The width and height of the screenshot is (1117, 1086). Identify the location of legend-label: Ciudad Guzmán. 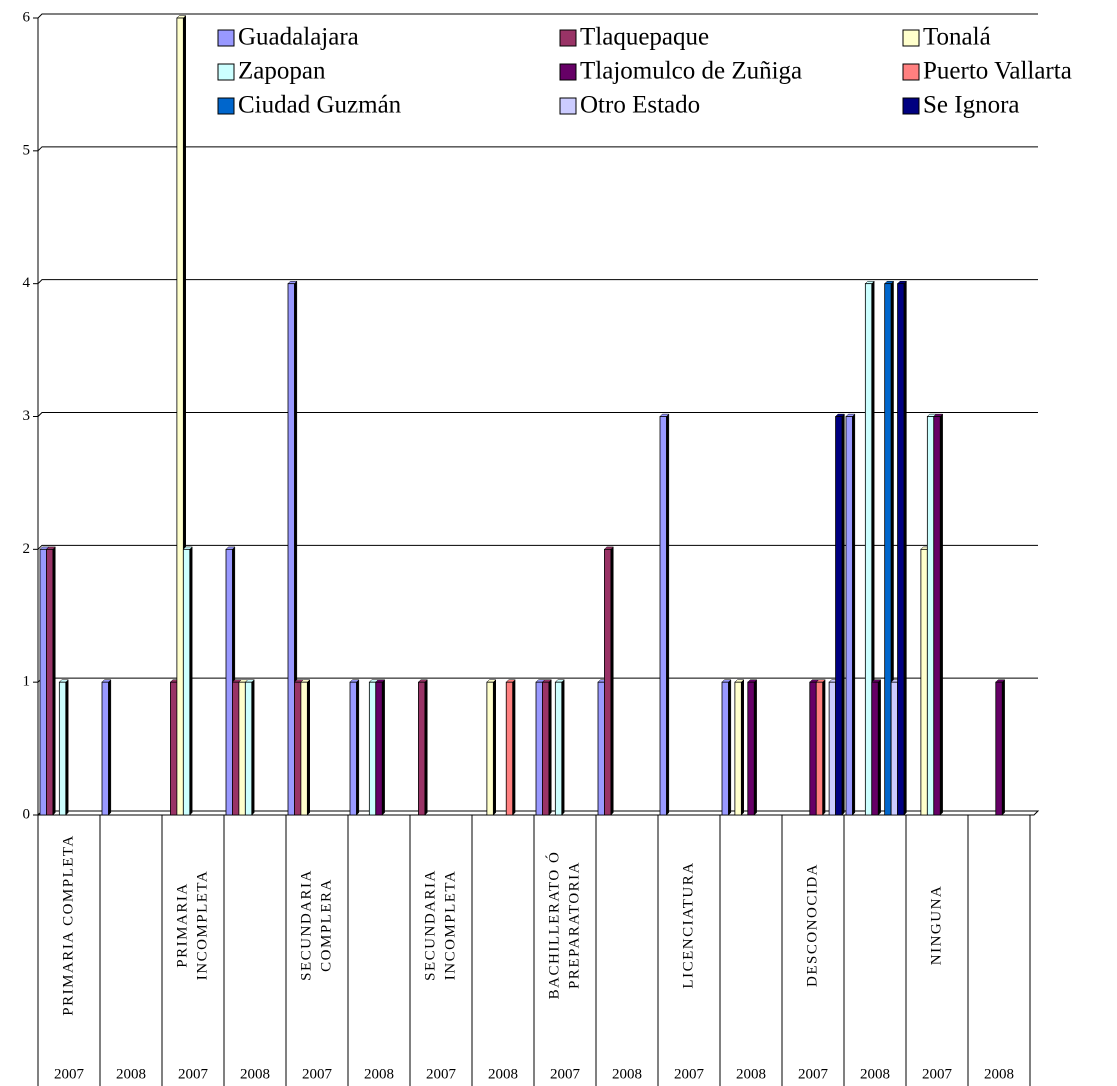
(320, 105).